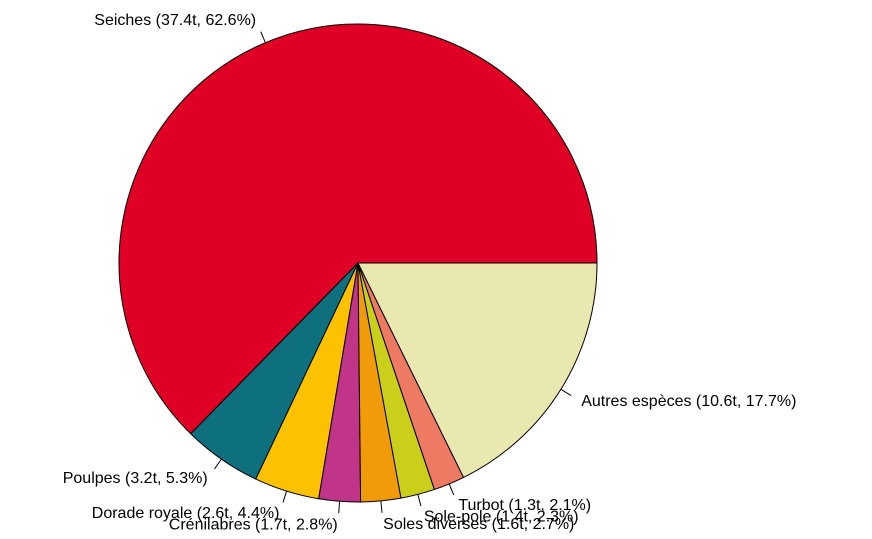  What do you see at coordinates (253, 524) in the screenshot?
I see `slice-label: Crénilabres (1.7t, 2.8%)` at bounding box center [253, 524].